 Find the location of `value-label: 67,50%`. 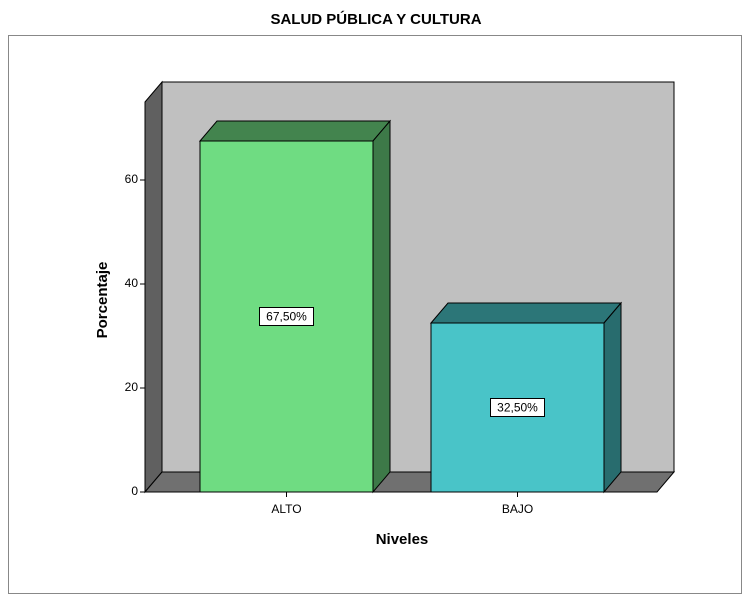

value-label: 67,50% is located at coordinates (286, 317).